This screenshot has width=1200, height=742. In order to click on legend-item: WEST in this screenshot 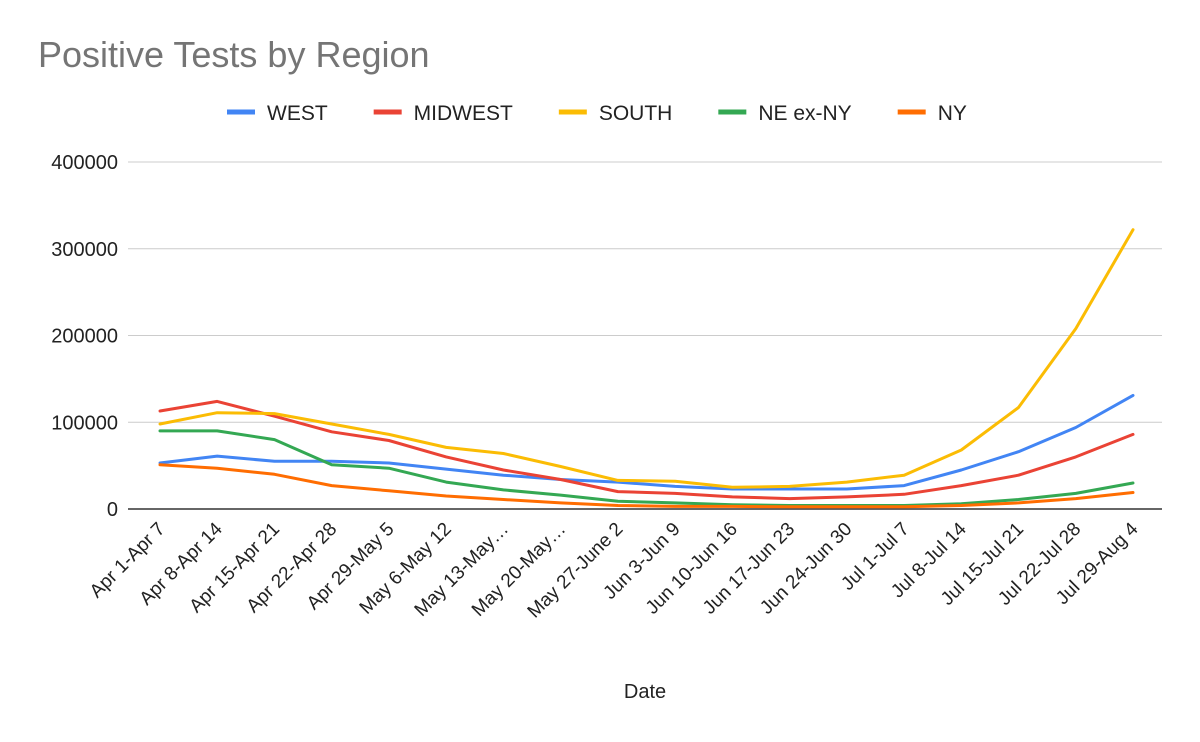, I will do `click(277, 113)`.